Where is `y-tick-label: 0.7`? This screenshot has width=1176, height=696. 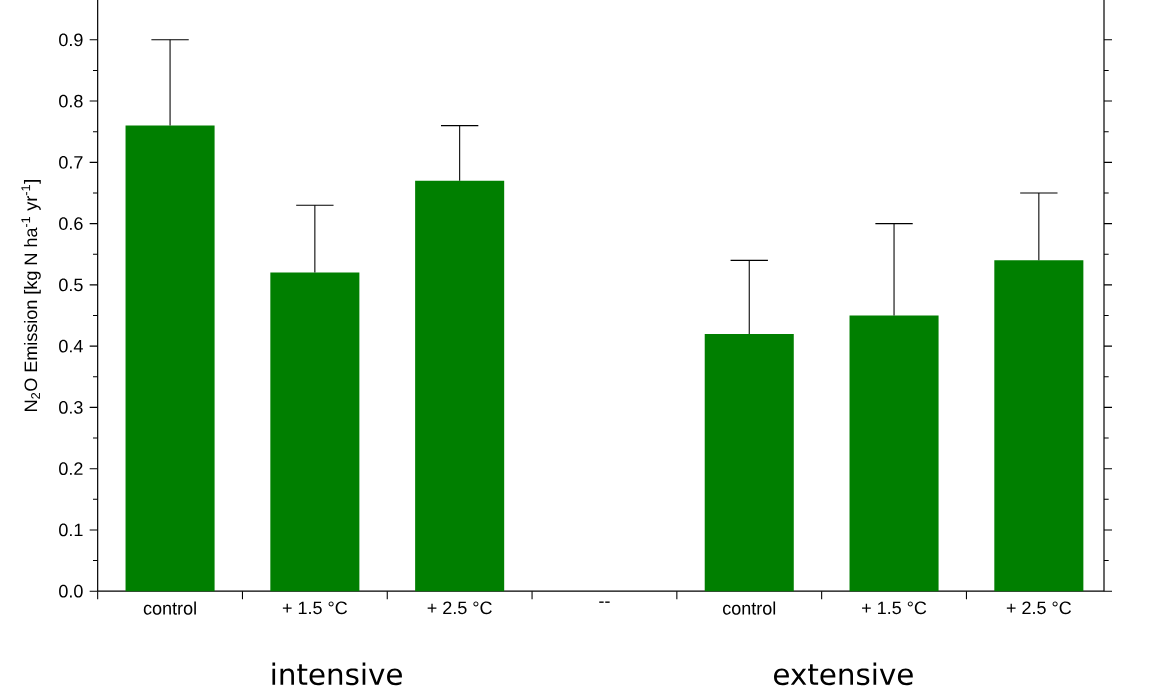
y-tick-label: 0.7 is located at coordinates (71, 162).